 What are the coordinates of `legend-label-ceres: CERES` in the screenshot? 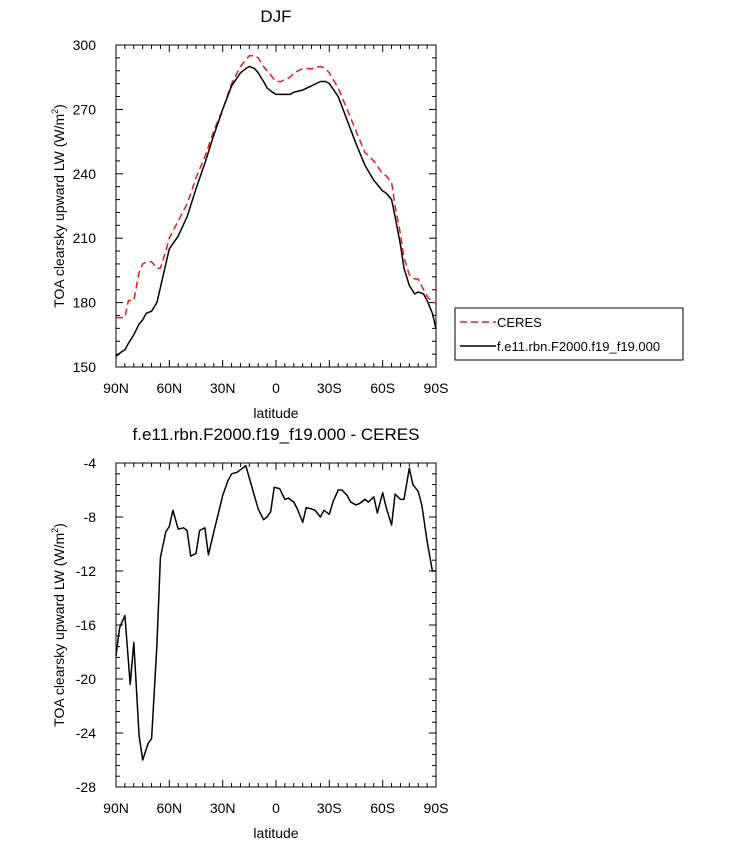 It's located at (519, 322).